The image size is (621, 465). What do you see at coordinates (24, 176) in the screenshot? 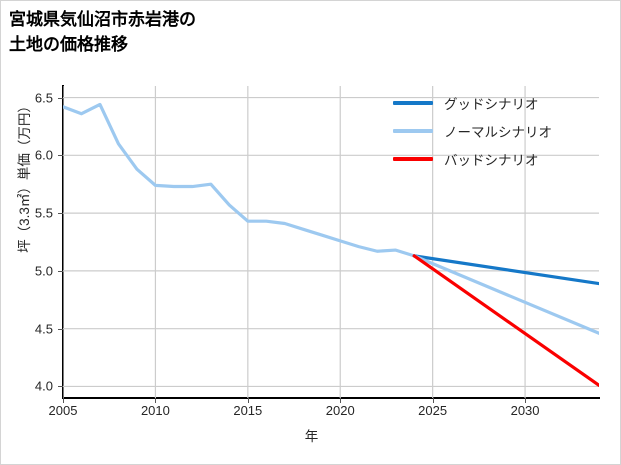
I see `y-axis-label: 坪（3.3㎡）単価（万円）` at bounding box center [24, 176].